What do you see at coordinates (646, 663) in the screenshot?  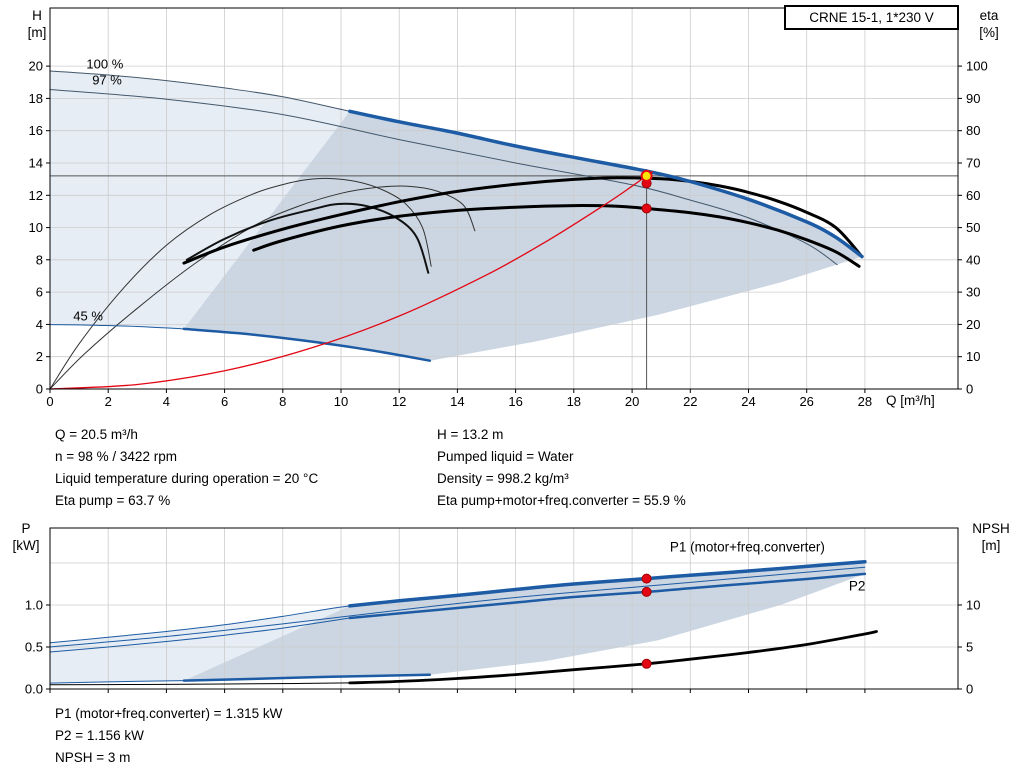 I see `npsh-duty-marker` at bounding box center [646, 663].